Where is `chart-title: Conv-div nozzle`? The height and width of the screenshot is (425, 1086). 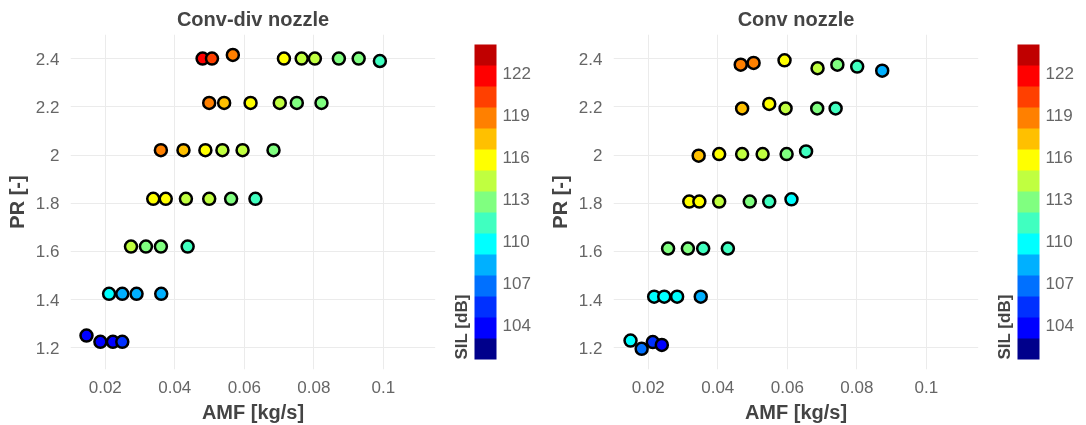 chart-title: Conv-div nozzle is located at coordinates (253, 18).